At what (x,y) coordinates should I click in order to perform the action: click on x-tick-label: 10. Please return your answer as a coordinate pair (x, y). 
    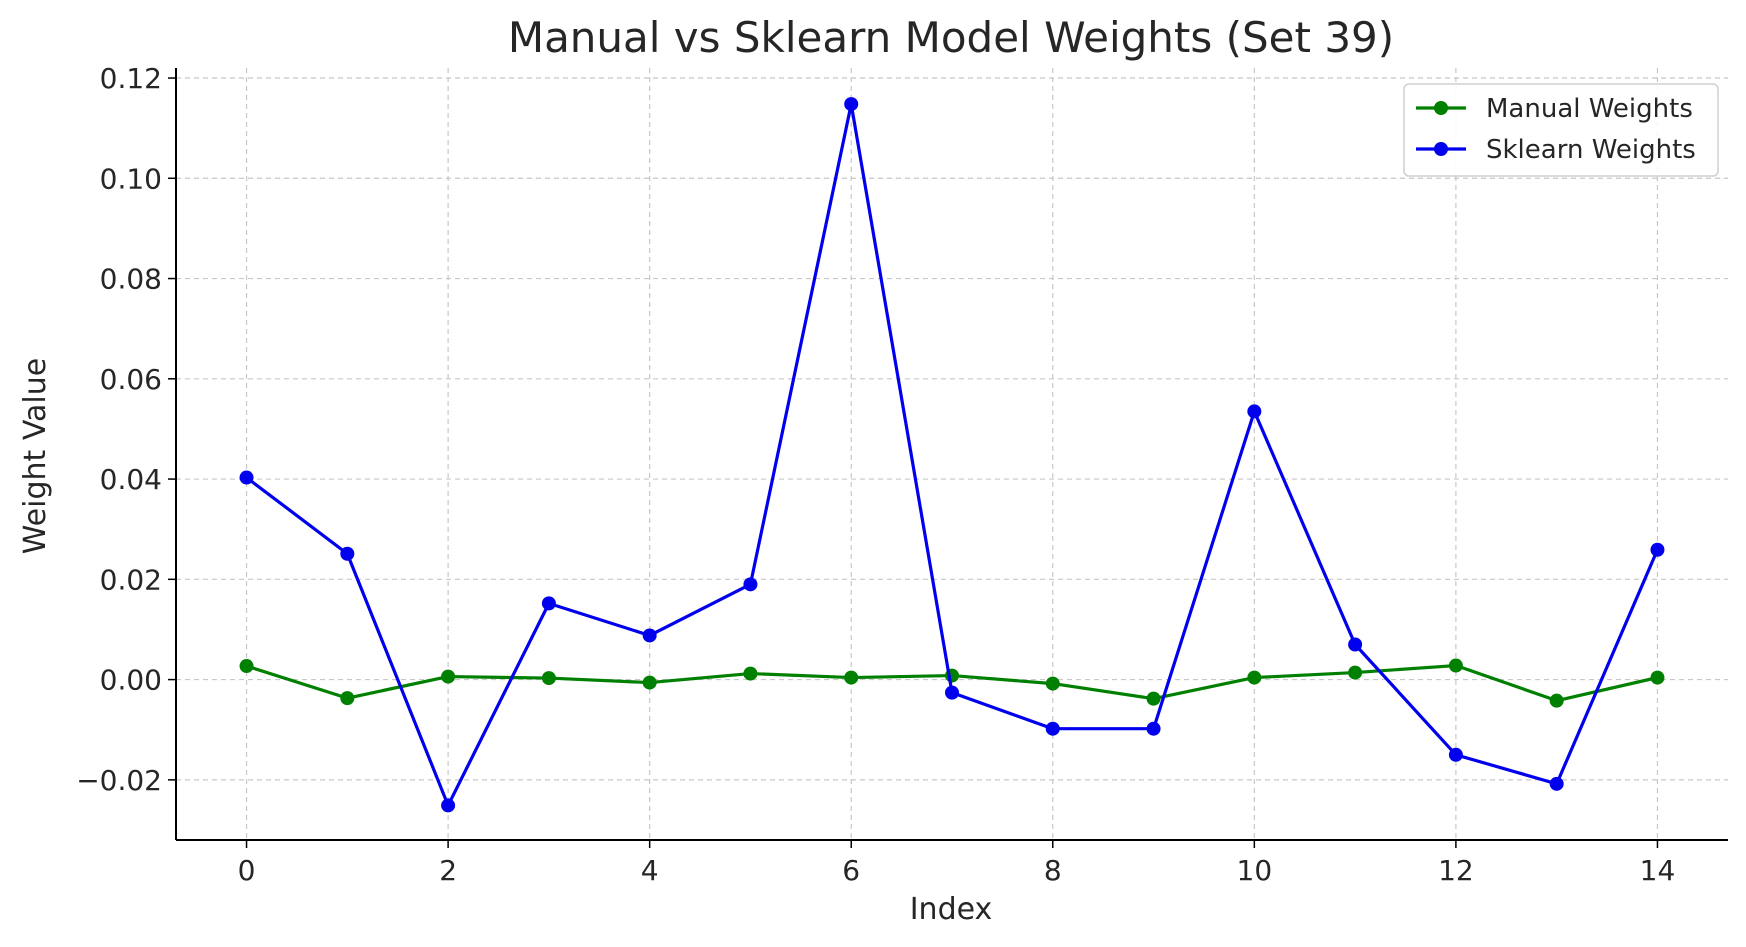
    Looking at the image, I should click on (1255, 870).